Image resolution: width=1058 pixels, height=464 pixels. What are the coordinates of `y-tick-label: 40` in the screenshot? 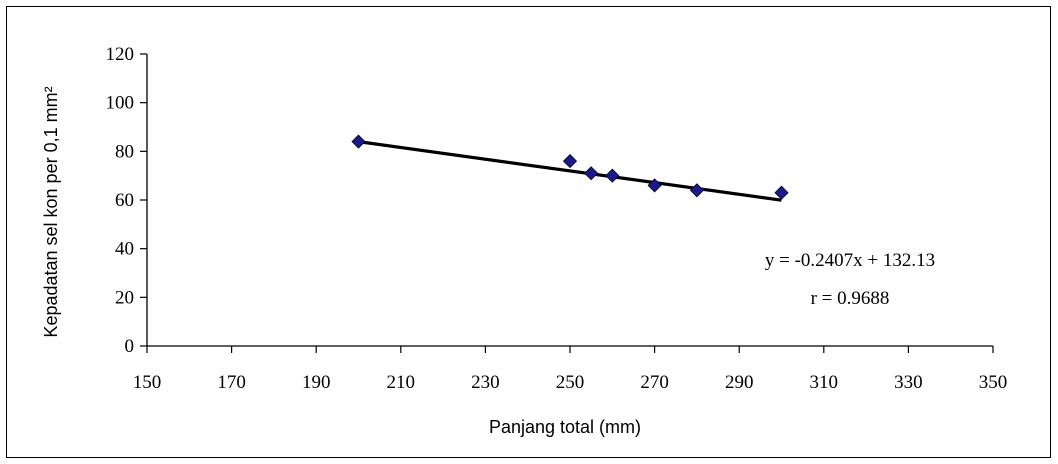 It's located at (124, 249).